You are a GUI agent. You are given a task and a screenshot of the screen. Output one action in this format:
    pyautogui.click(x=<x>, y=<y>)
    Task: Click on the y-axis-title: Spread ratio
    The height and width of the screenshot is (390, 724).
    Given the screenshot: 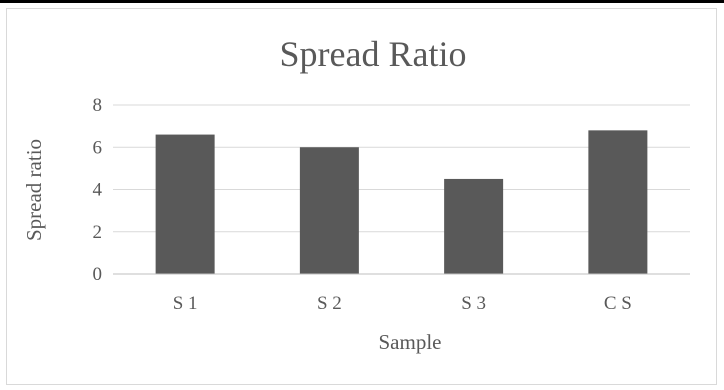 What is the action you would take?
    pyautogui.click(x=34, y=190)
    